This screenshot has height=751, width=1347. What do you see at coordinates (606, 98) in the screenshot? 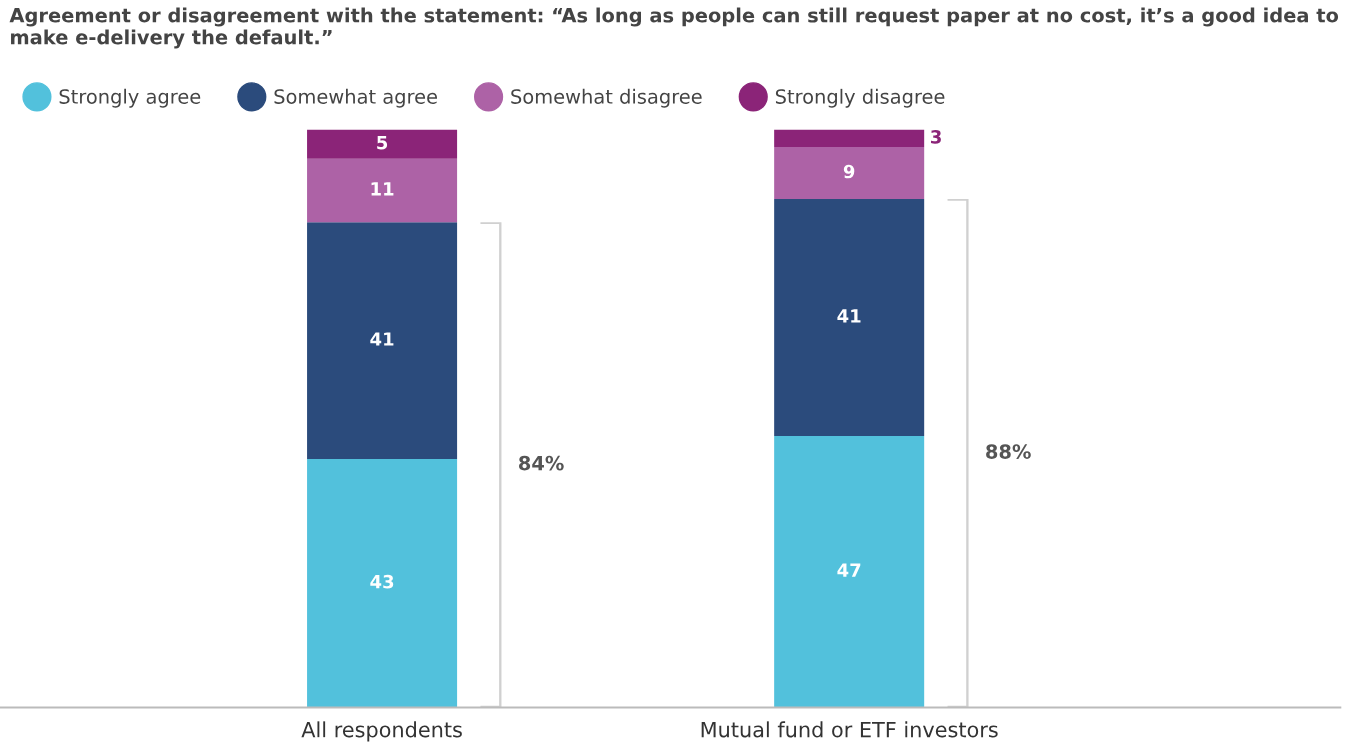
I see `legend-label: Somewhat disagree` at bounding box center [606, 98].